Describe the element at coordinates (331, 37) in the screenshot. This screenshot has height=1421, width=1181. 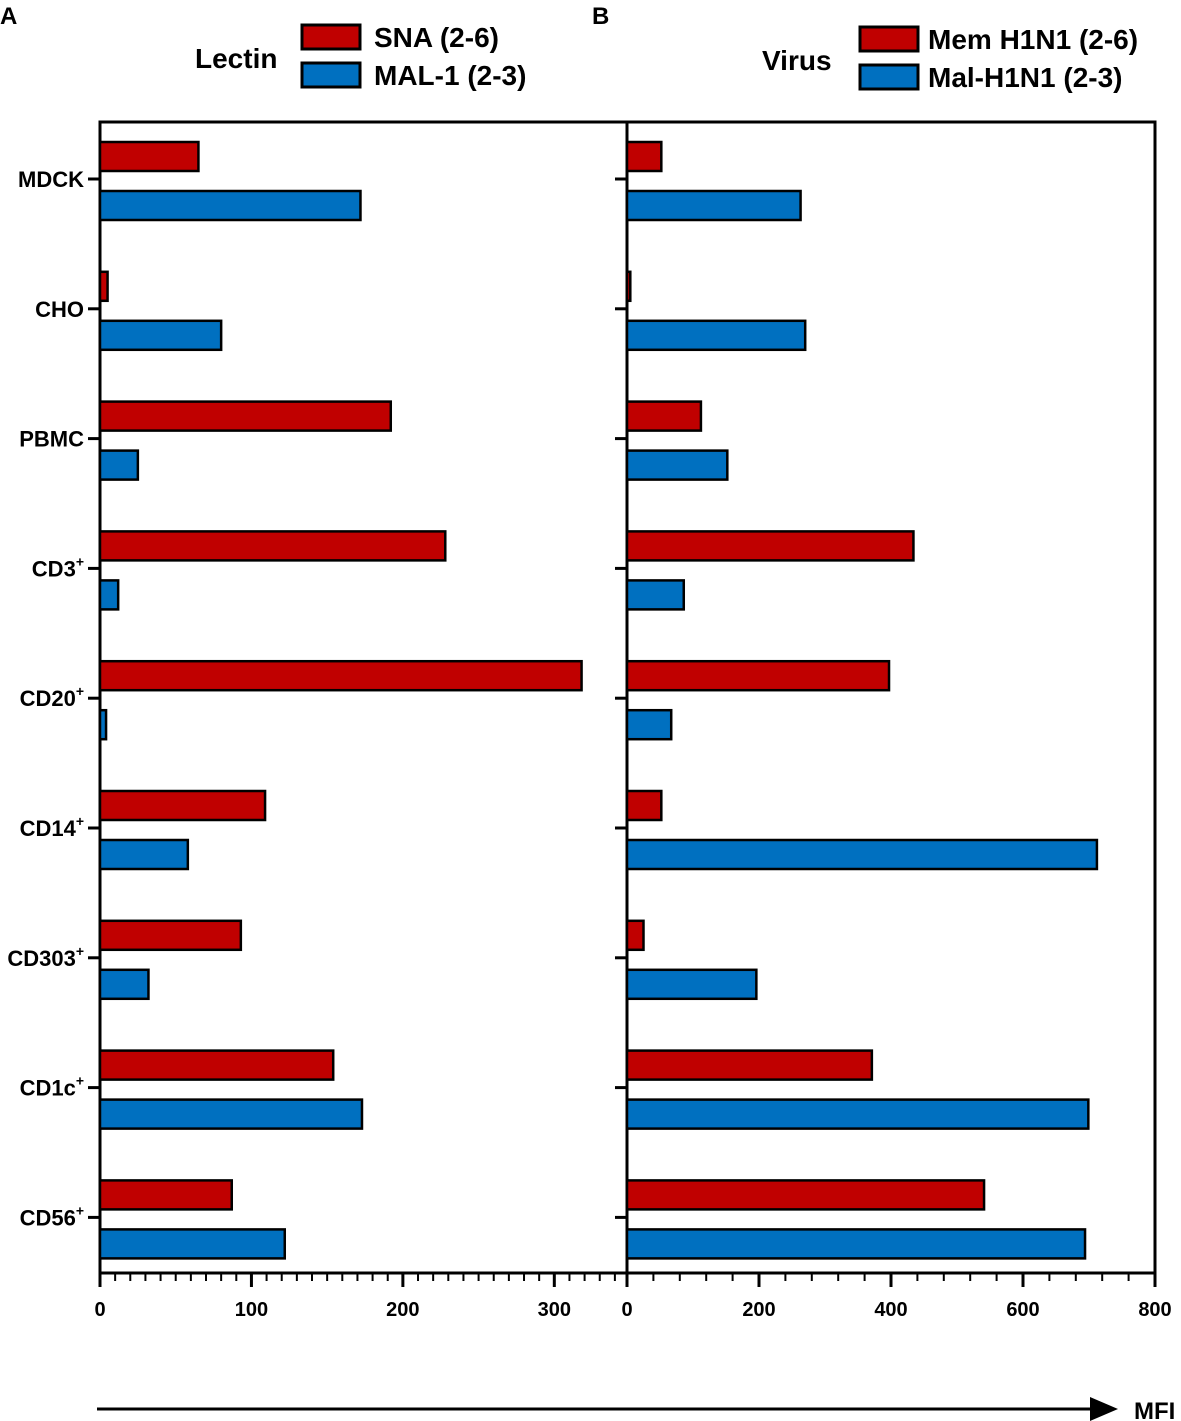
I see `legend-swatch-sna` at that location.